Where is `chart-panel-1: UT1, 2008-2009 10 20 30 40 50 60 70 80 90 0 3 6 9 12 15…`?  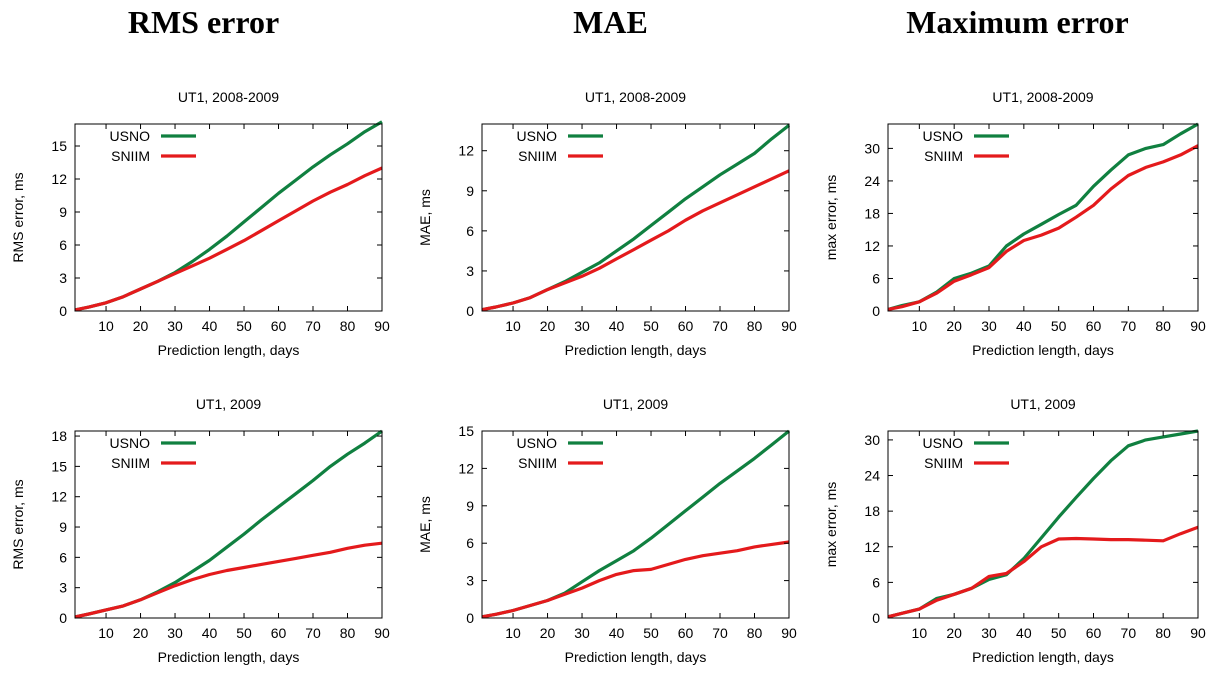
chart-panel-1: UT1, 2008-2009 10 20 30 40 50 60 70 80 90 0 3 6 9 12 15… is located at coordinates (200, 223).